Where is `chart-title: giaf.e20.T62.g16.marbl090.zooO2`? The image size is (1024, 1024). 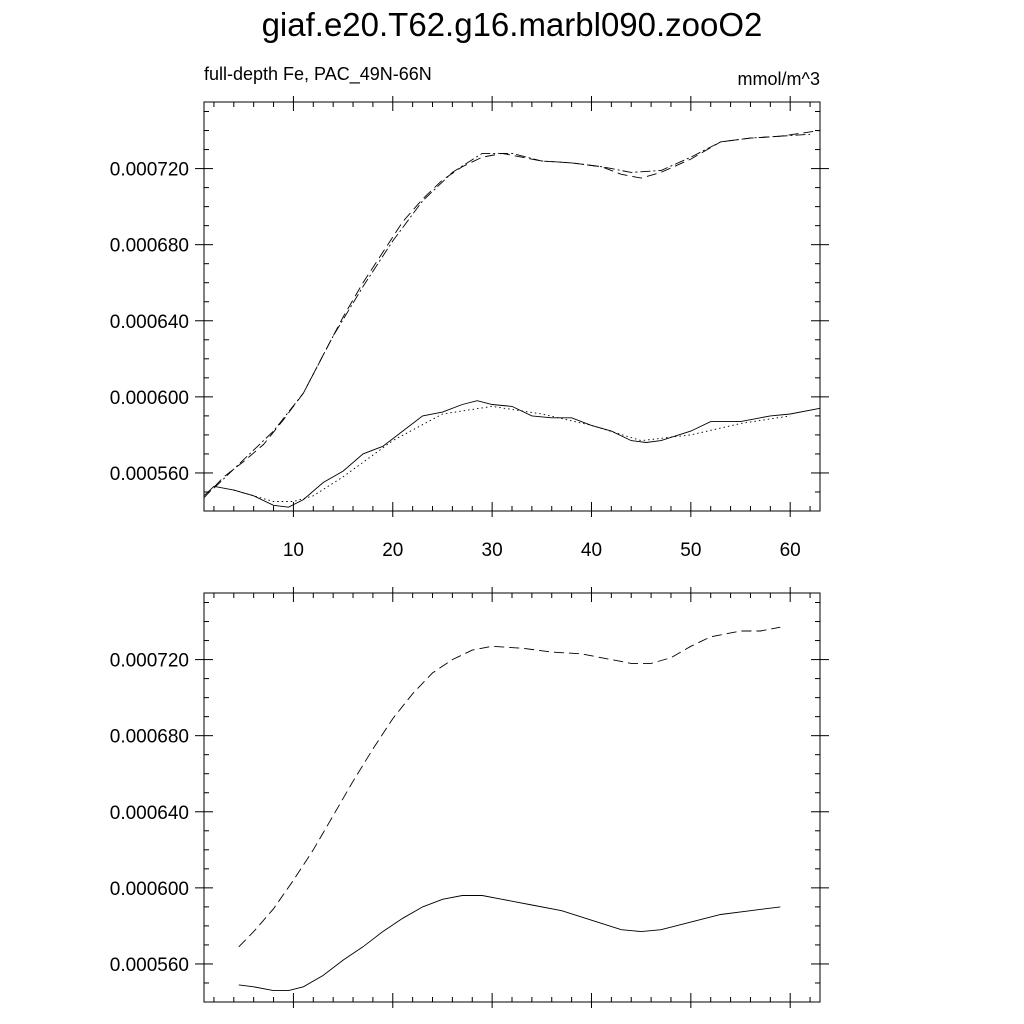
chart-title: giaf.e20.T62.g16.marbl090.zooO2 is located at coordinates (512, 24).